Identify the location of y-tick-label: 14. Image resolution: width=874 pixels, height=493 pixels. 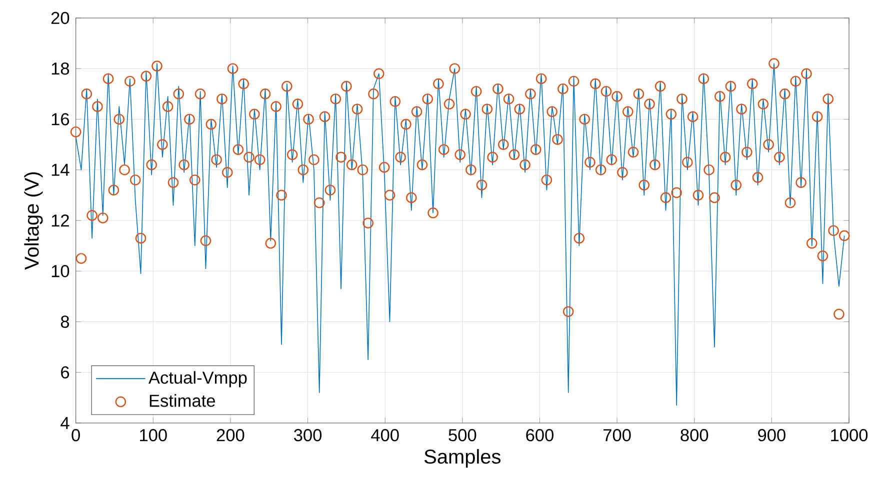
(61, 170).